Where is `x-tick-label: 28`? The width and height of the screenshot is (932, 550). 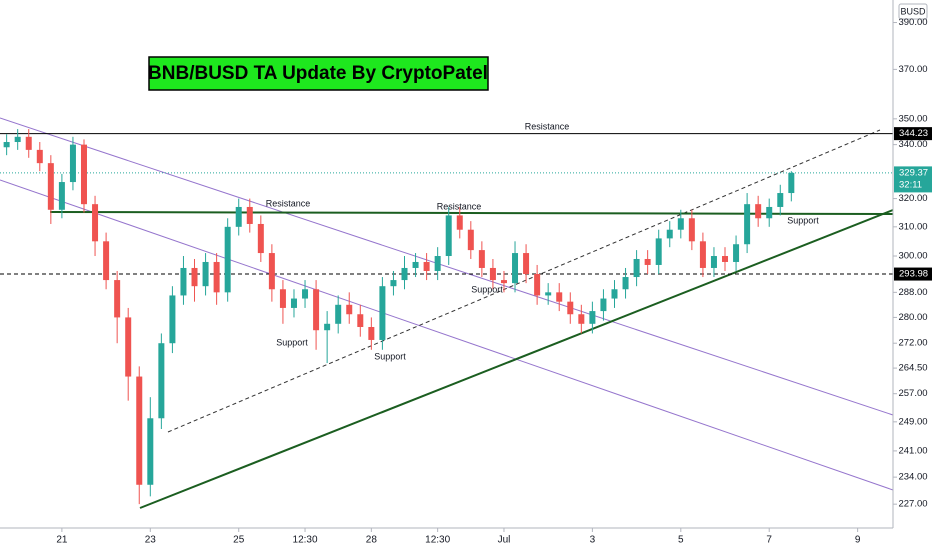 x-tick-label: 28 is located at coordinates (372, 540).